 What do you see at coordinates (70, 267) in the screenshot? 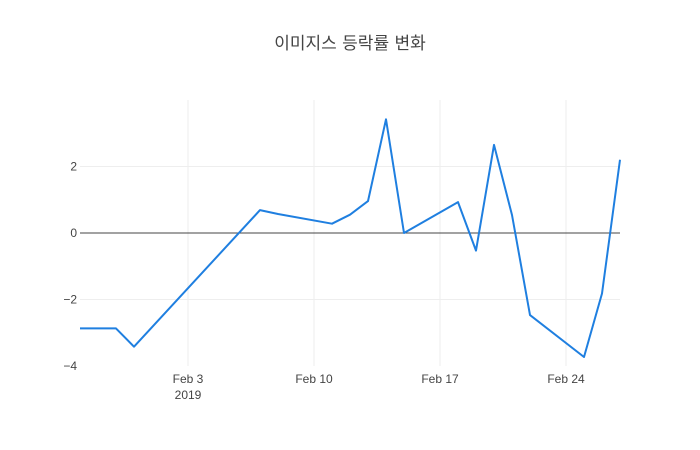
I see `y-axis-ticks: 2 0 −2 −4` at bounding box center [70, 267].